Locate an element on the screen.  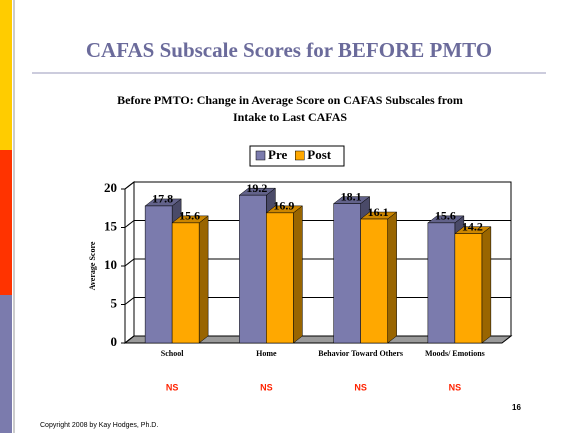
y-tick-label: 5 is located at coordinates (114, 302).